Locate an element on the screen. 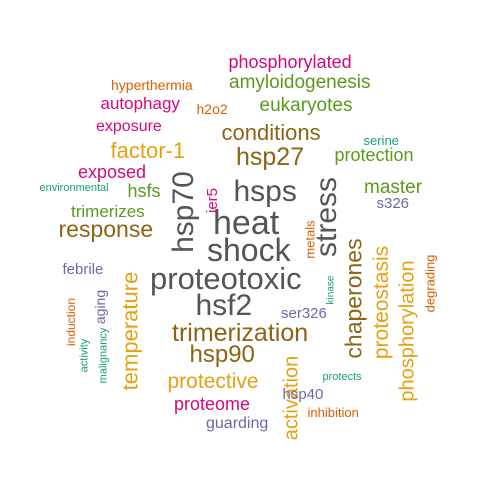 The width and height of the screenshot is (500, 500). word-response: response is located at coordinates (106, 228).